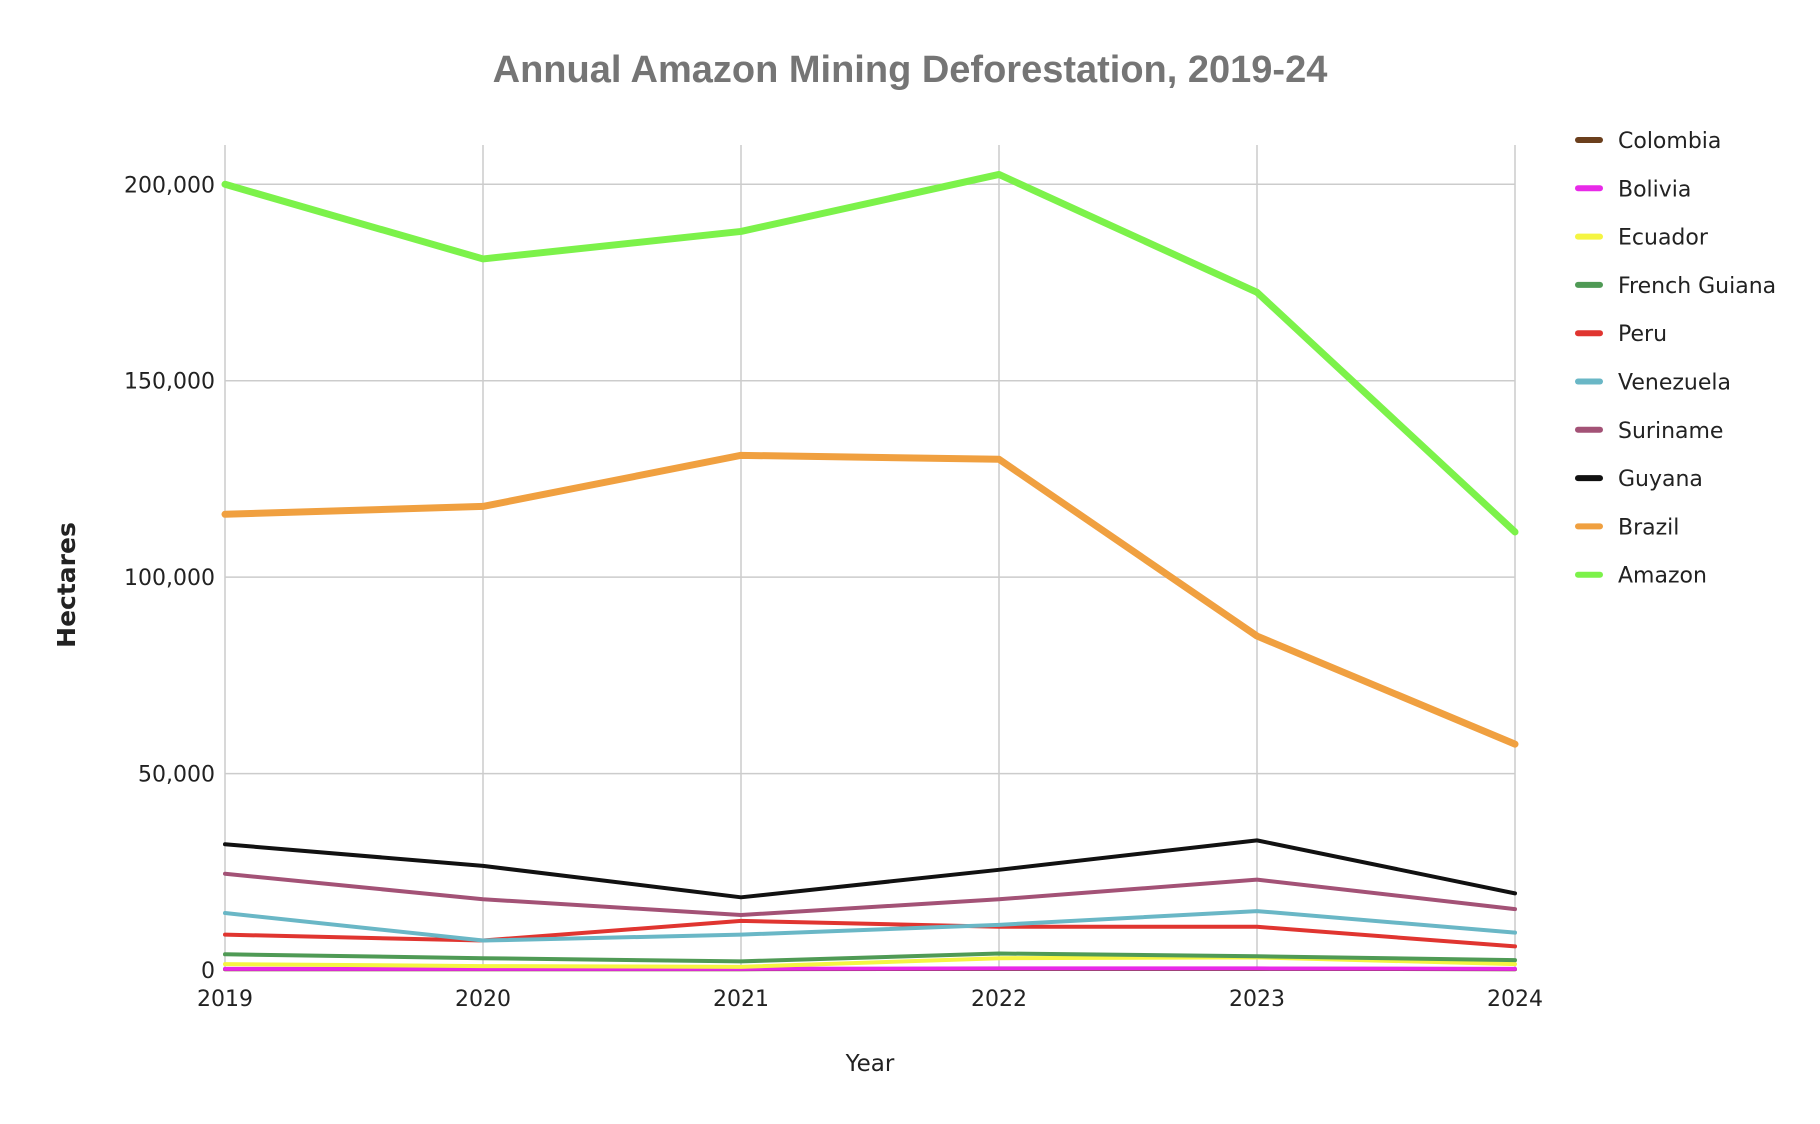  I want to click on x-tick-label: 2022, so click(999, 999).